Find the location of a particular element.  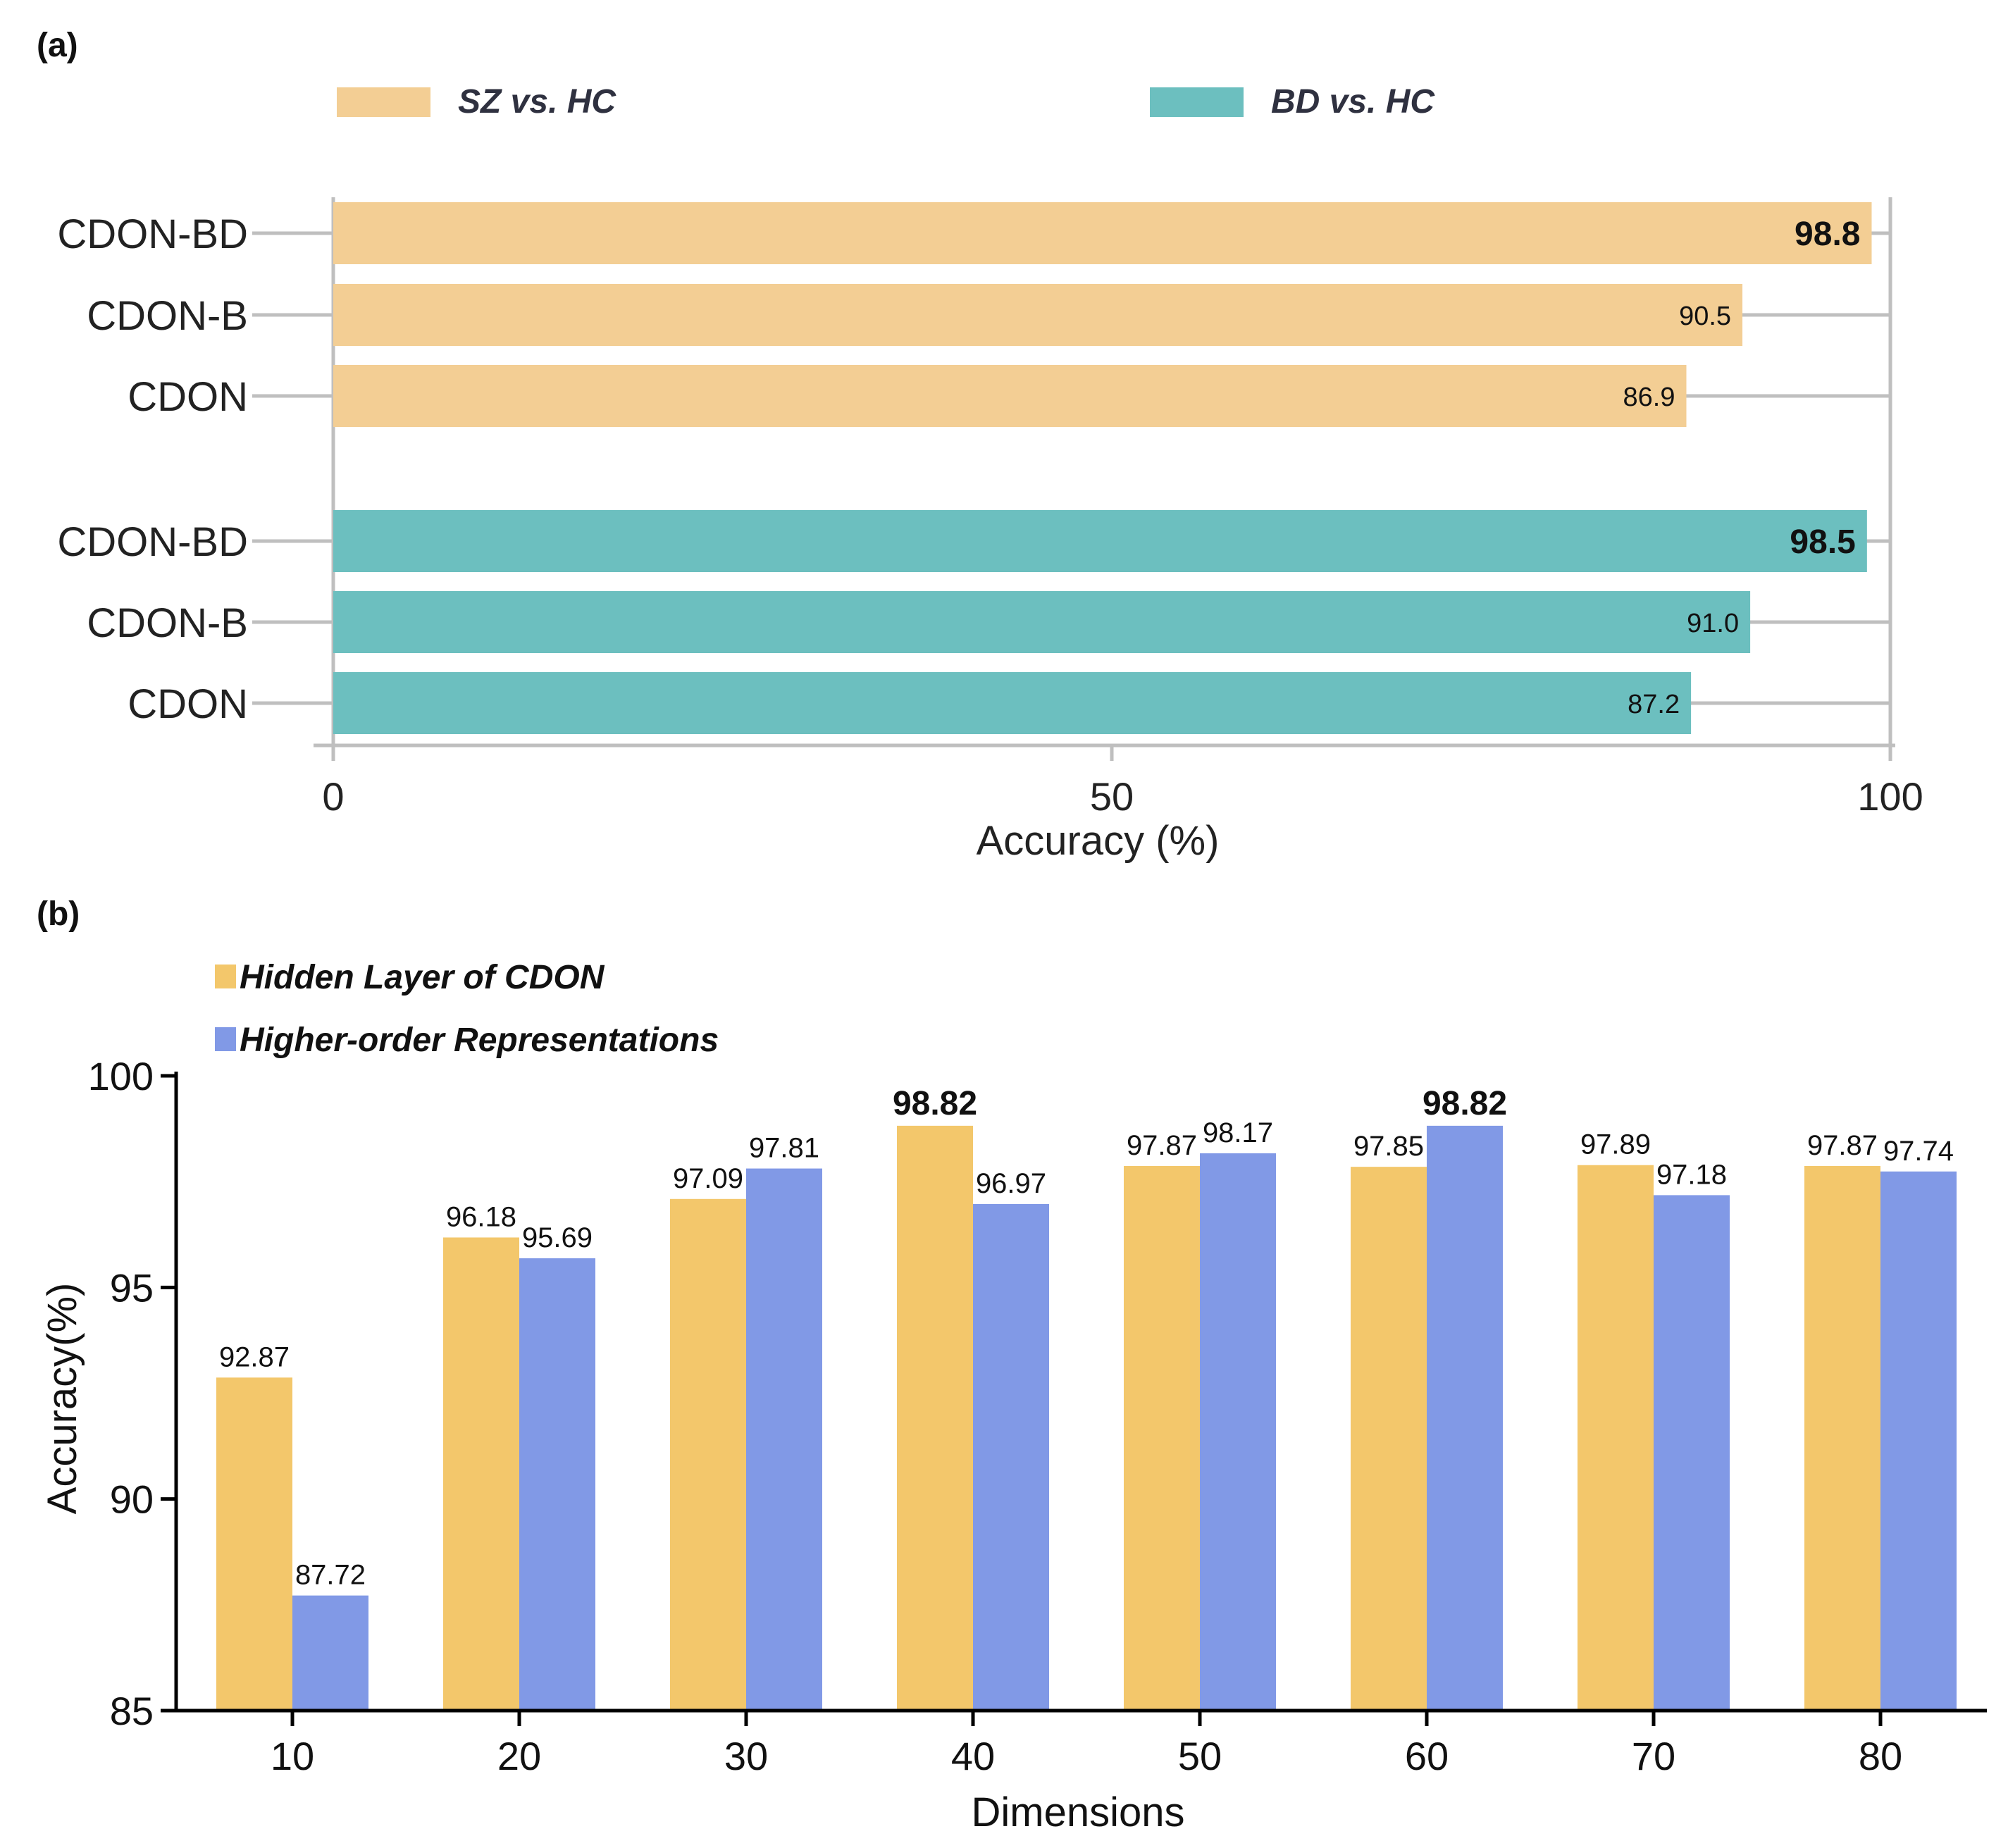

panel-b-label: (b) is located at coordinates (59, 914).